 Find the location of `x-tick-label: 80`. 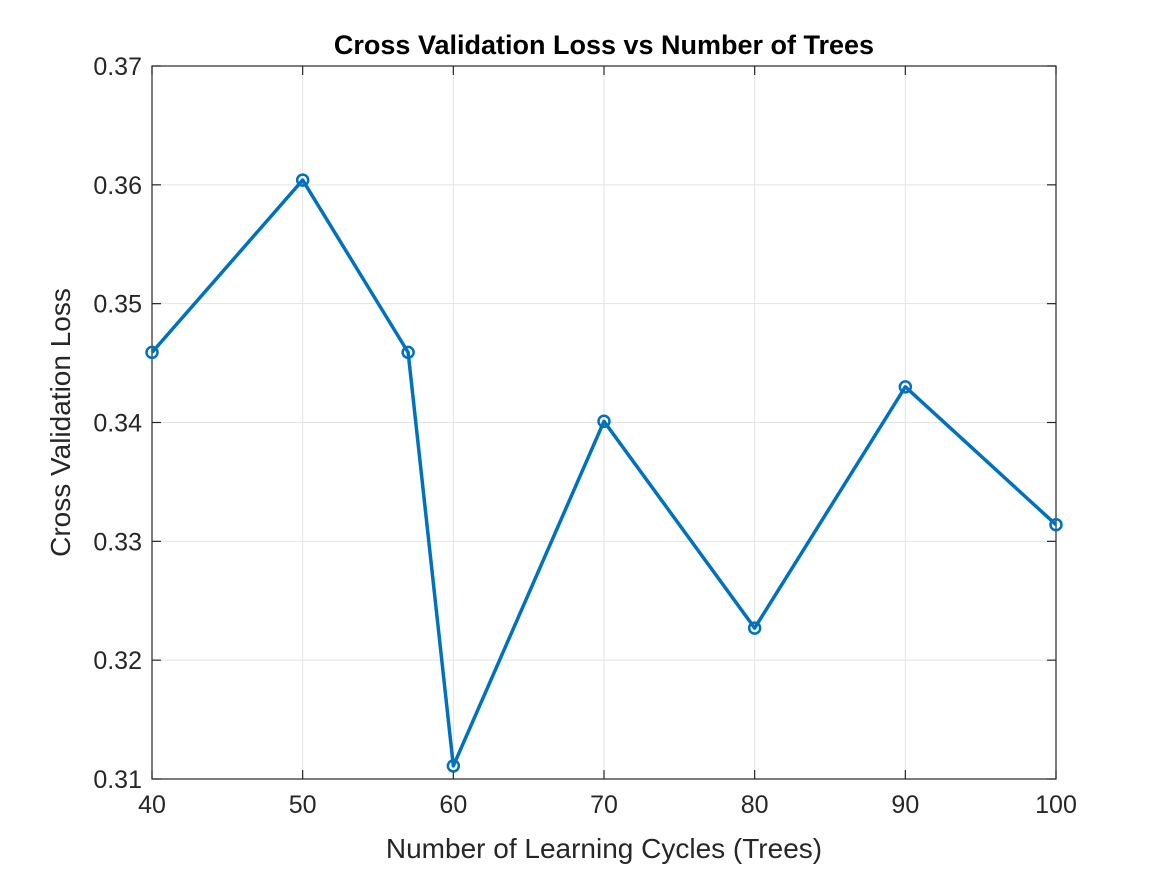

x-tick-label: 80 is located at coordinates (755, 805).